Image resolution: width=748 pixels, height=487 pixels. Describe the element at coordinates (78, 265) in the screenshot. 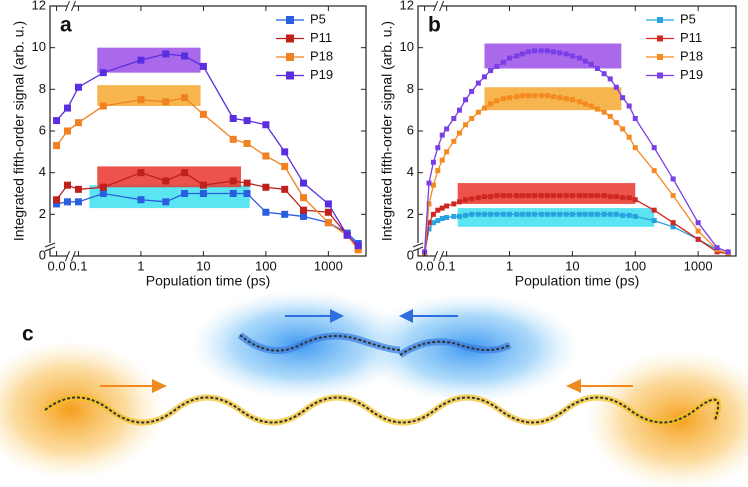

I see `x-tick-label: 0.1` at that location.